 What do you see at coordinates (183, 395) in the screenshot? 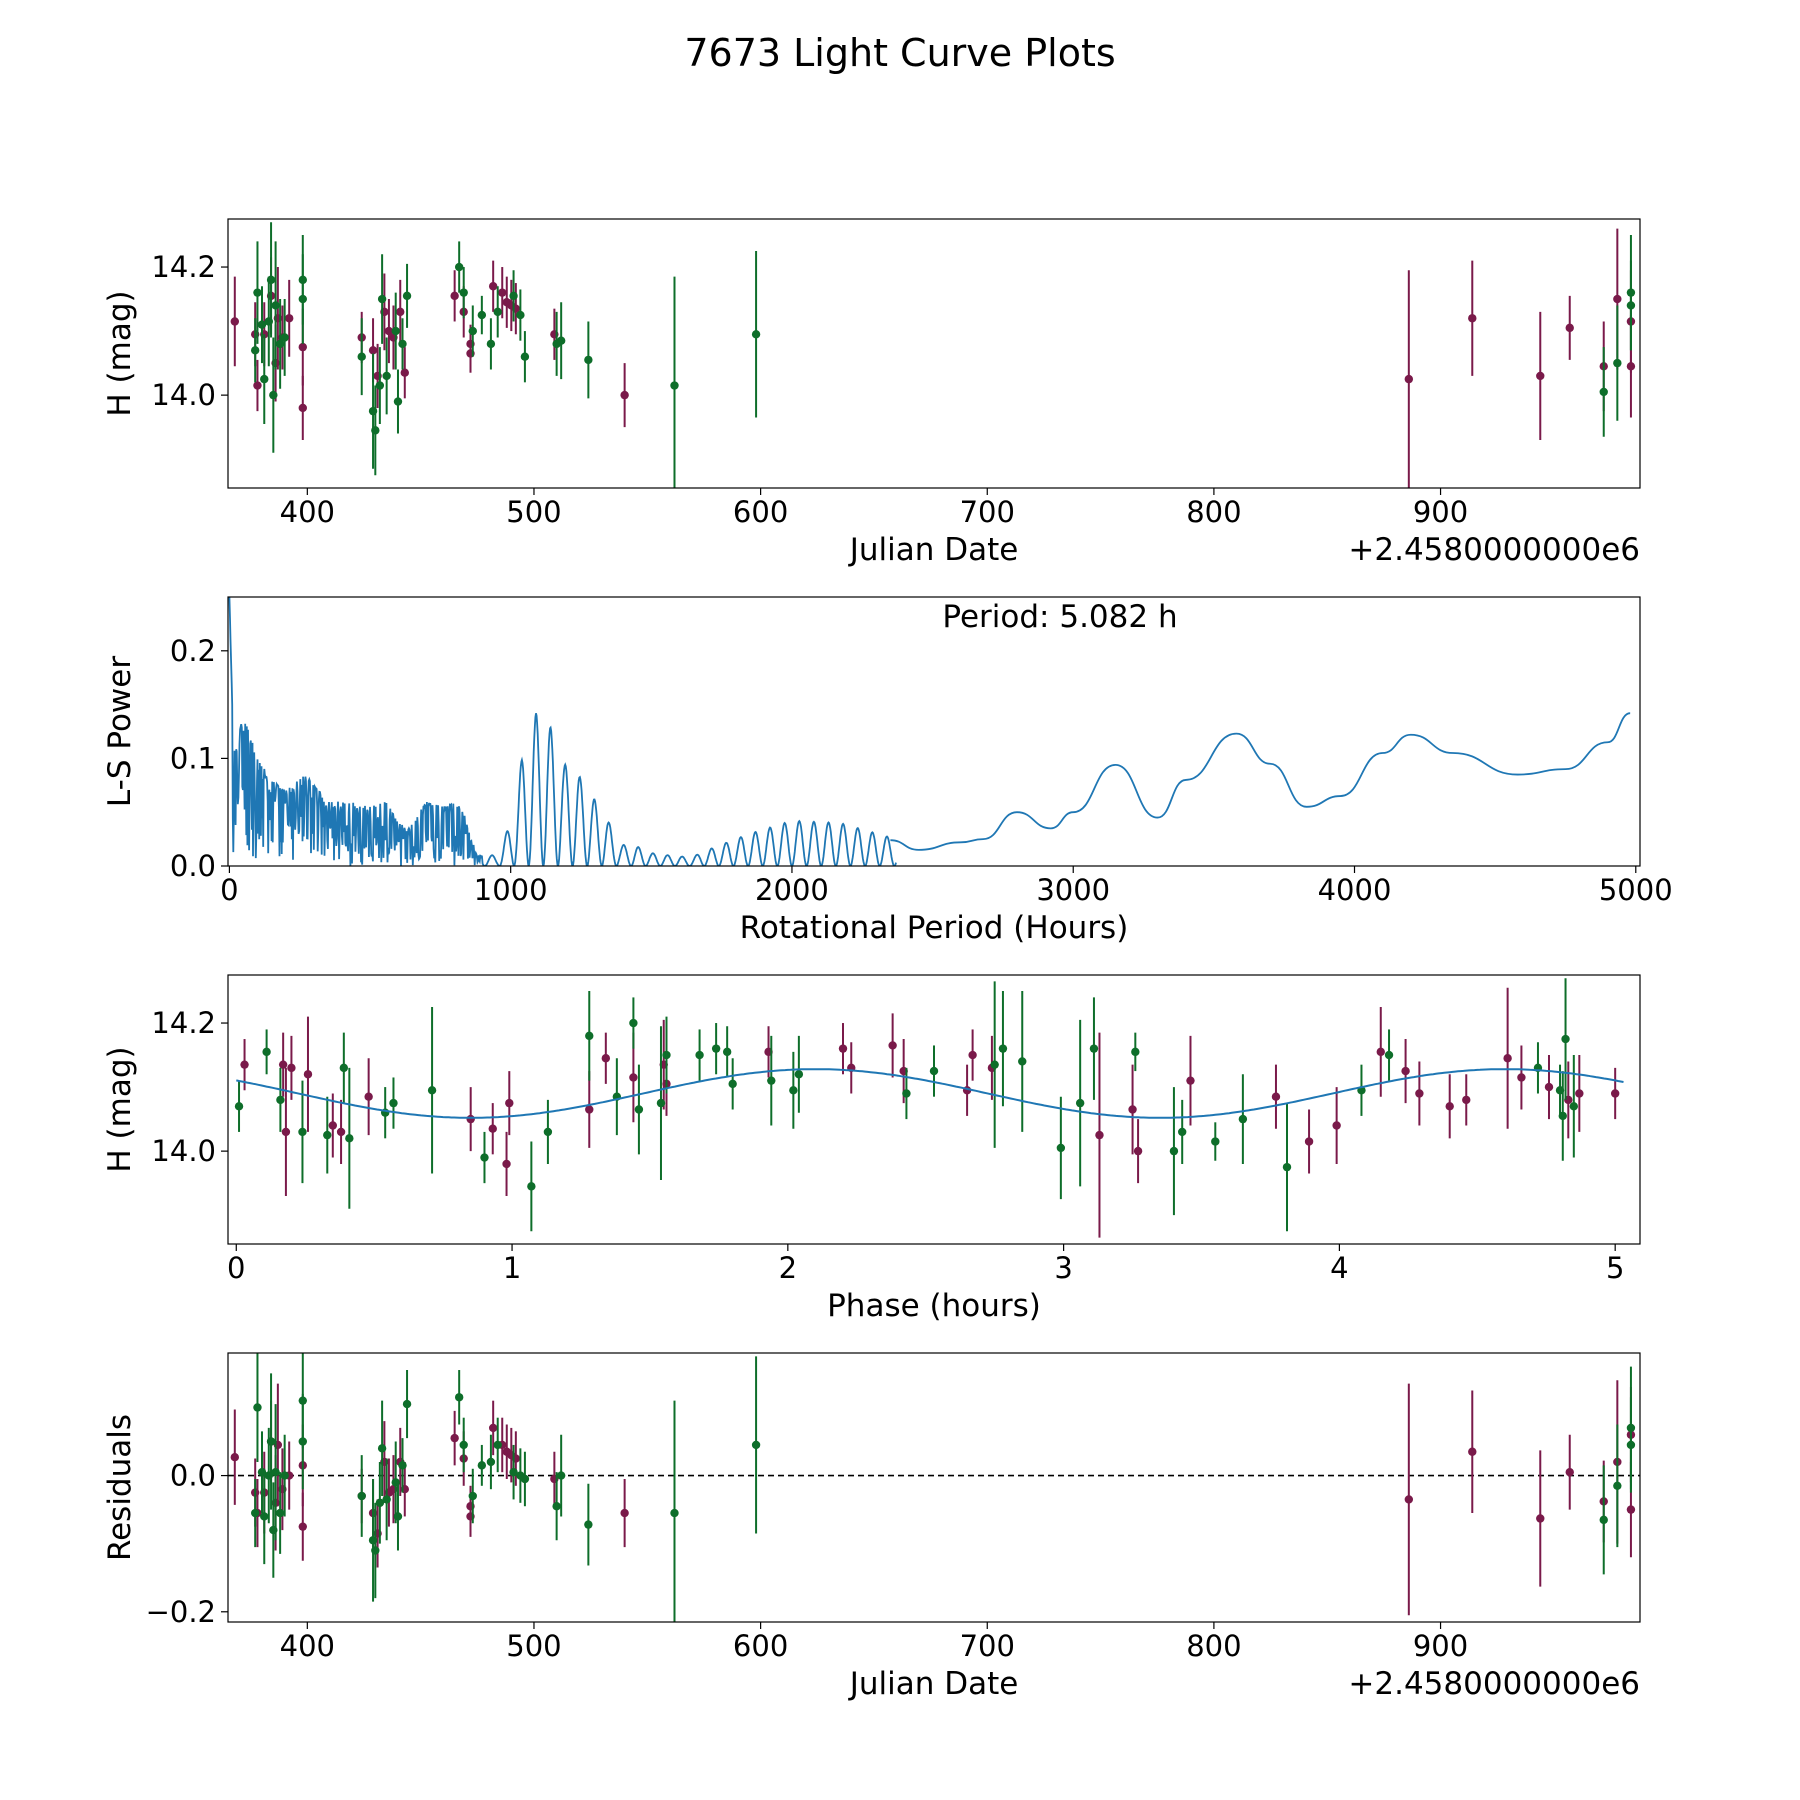
I see `y-tick-label: 14.0` at bounding box center [183, 395].